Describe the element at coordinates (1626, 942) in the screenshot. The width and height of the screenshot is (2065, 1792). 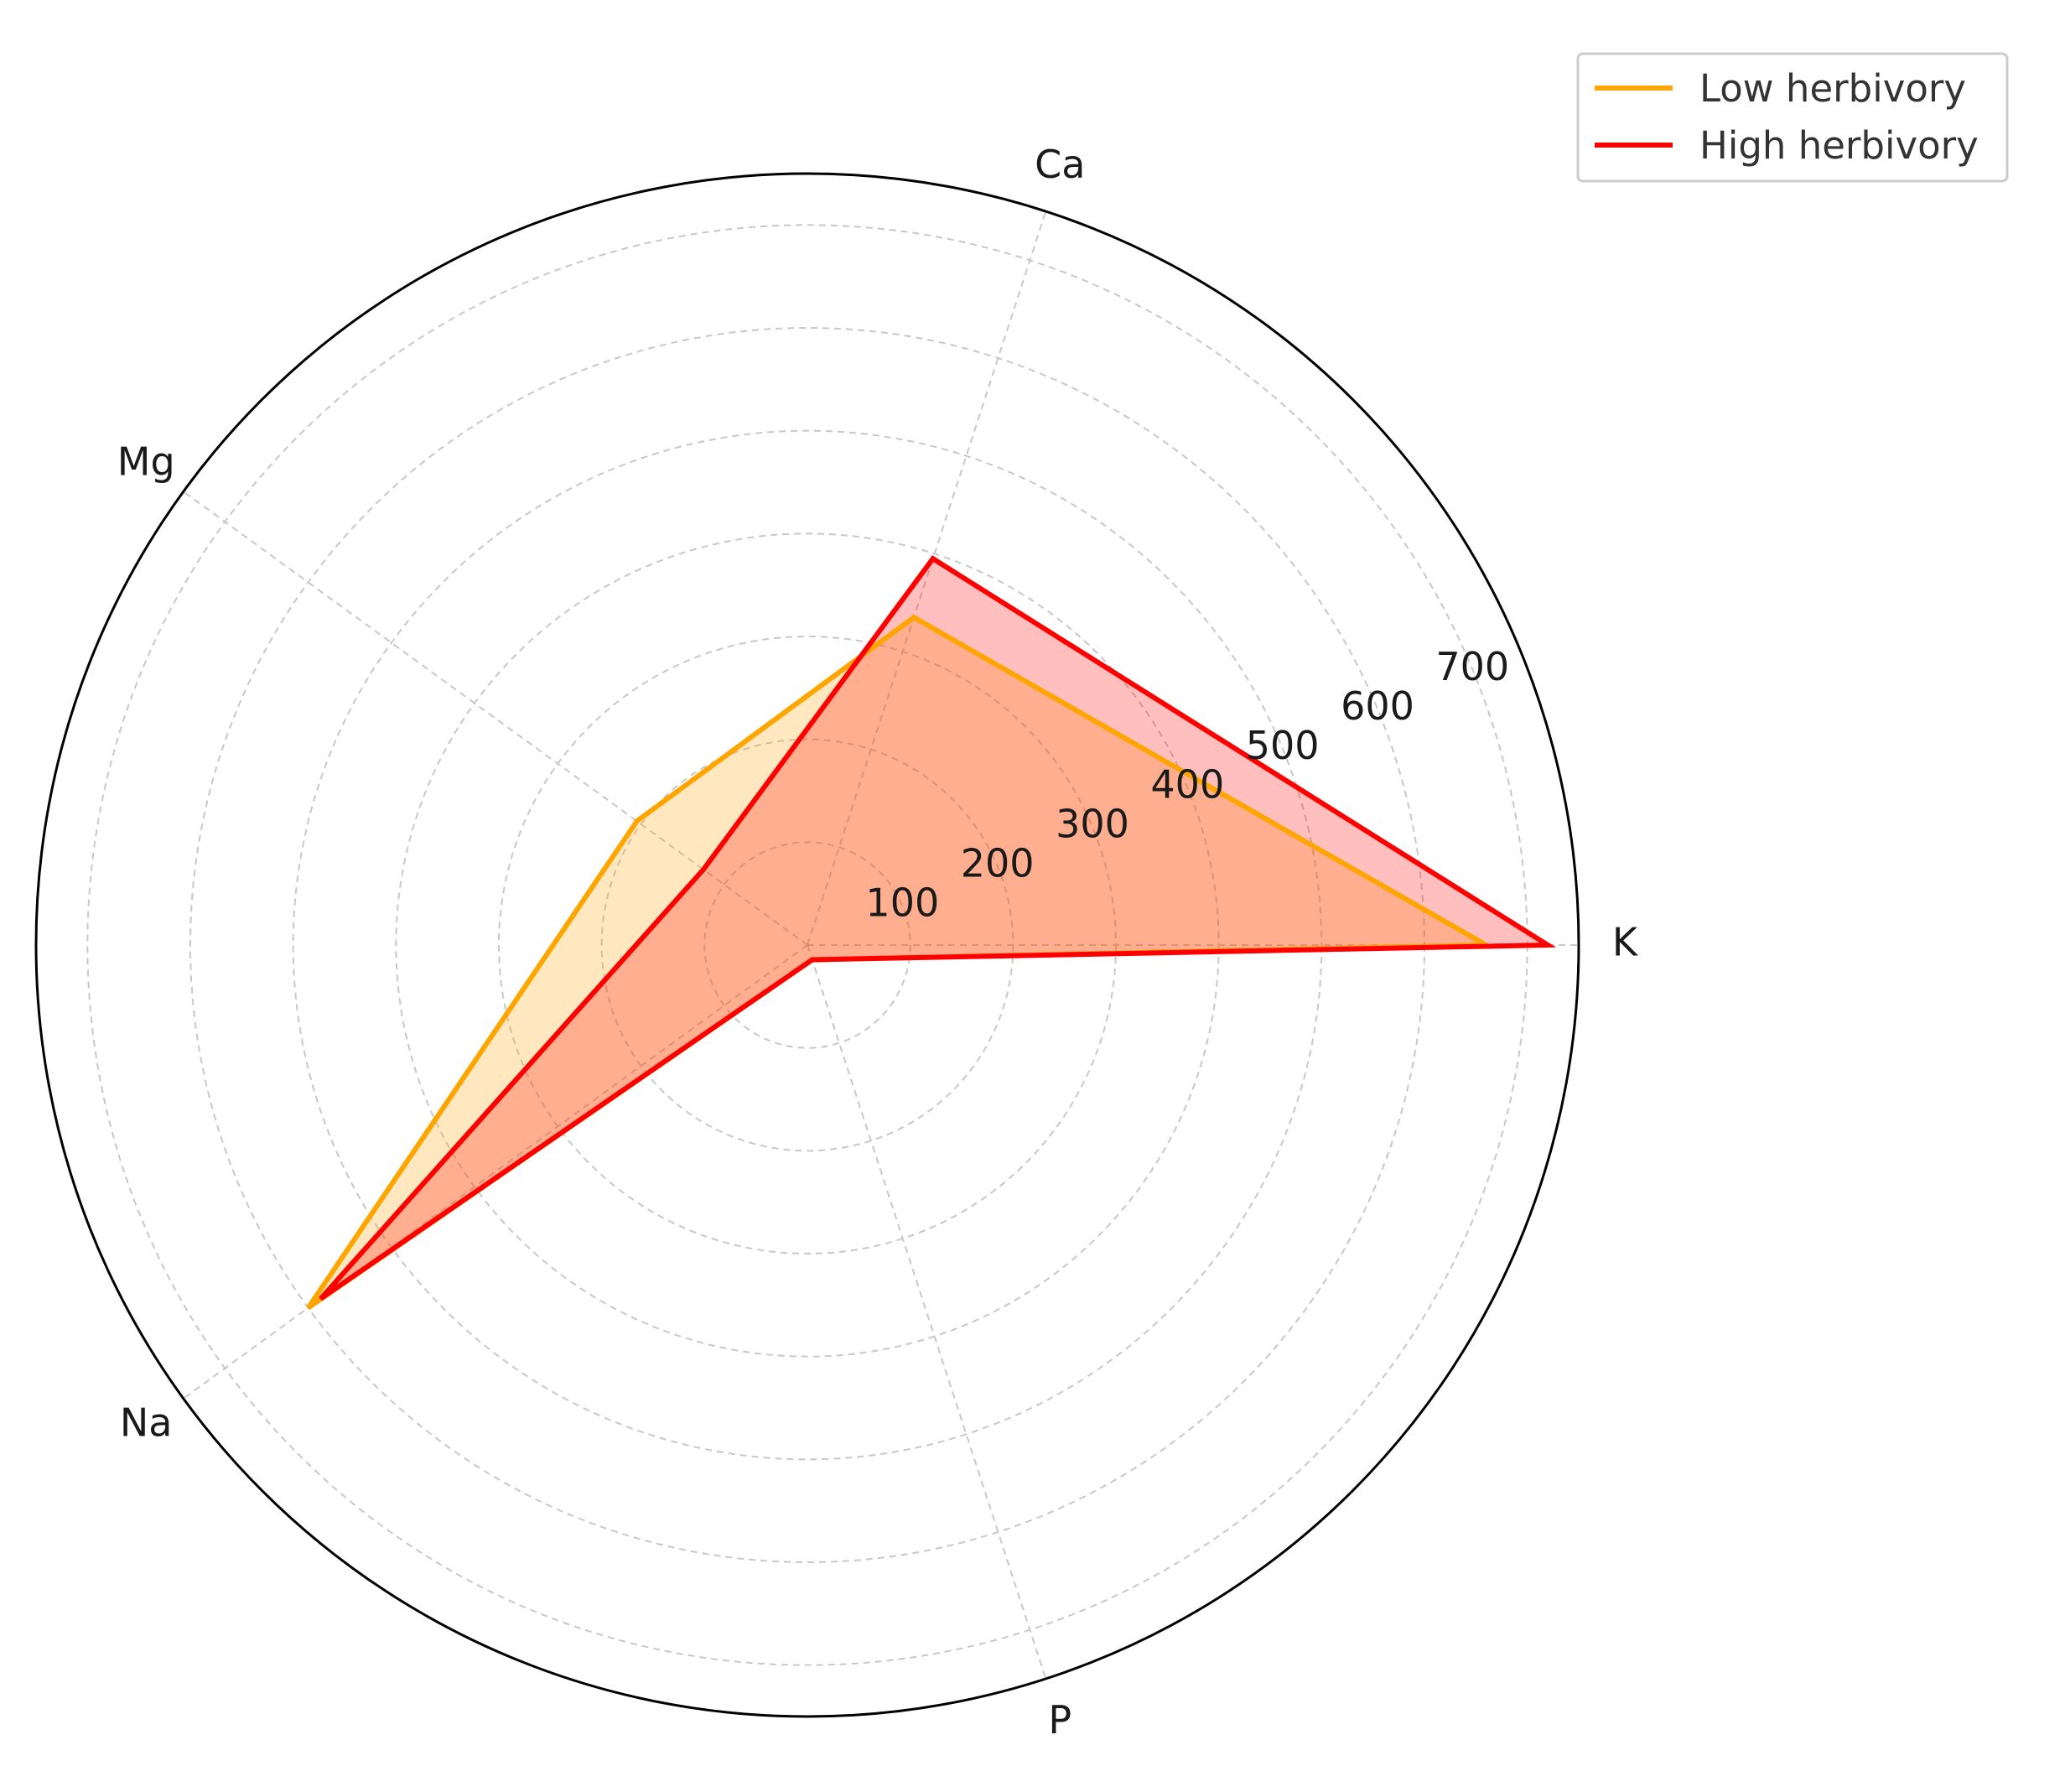
I see `category-label-k: K` at that location.